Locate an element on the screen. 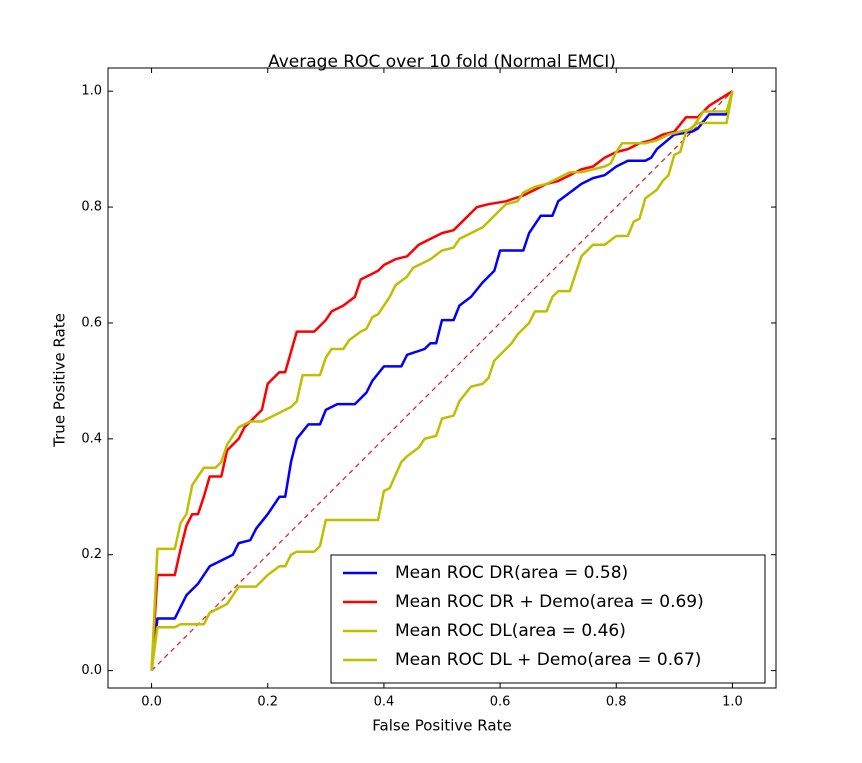  y-tick-label: 0.2 is located at coordinates (91, 554).